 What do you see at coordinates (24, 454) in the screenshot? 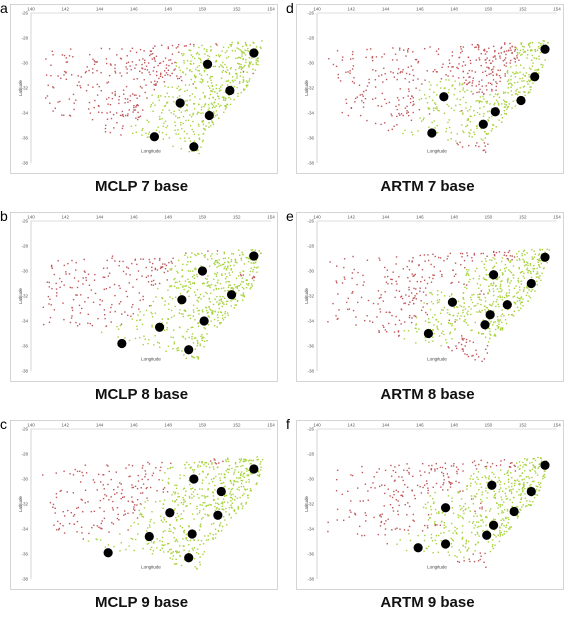
I see `y-tick-label: -28` at bounding box center [24, 454].